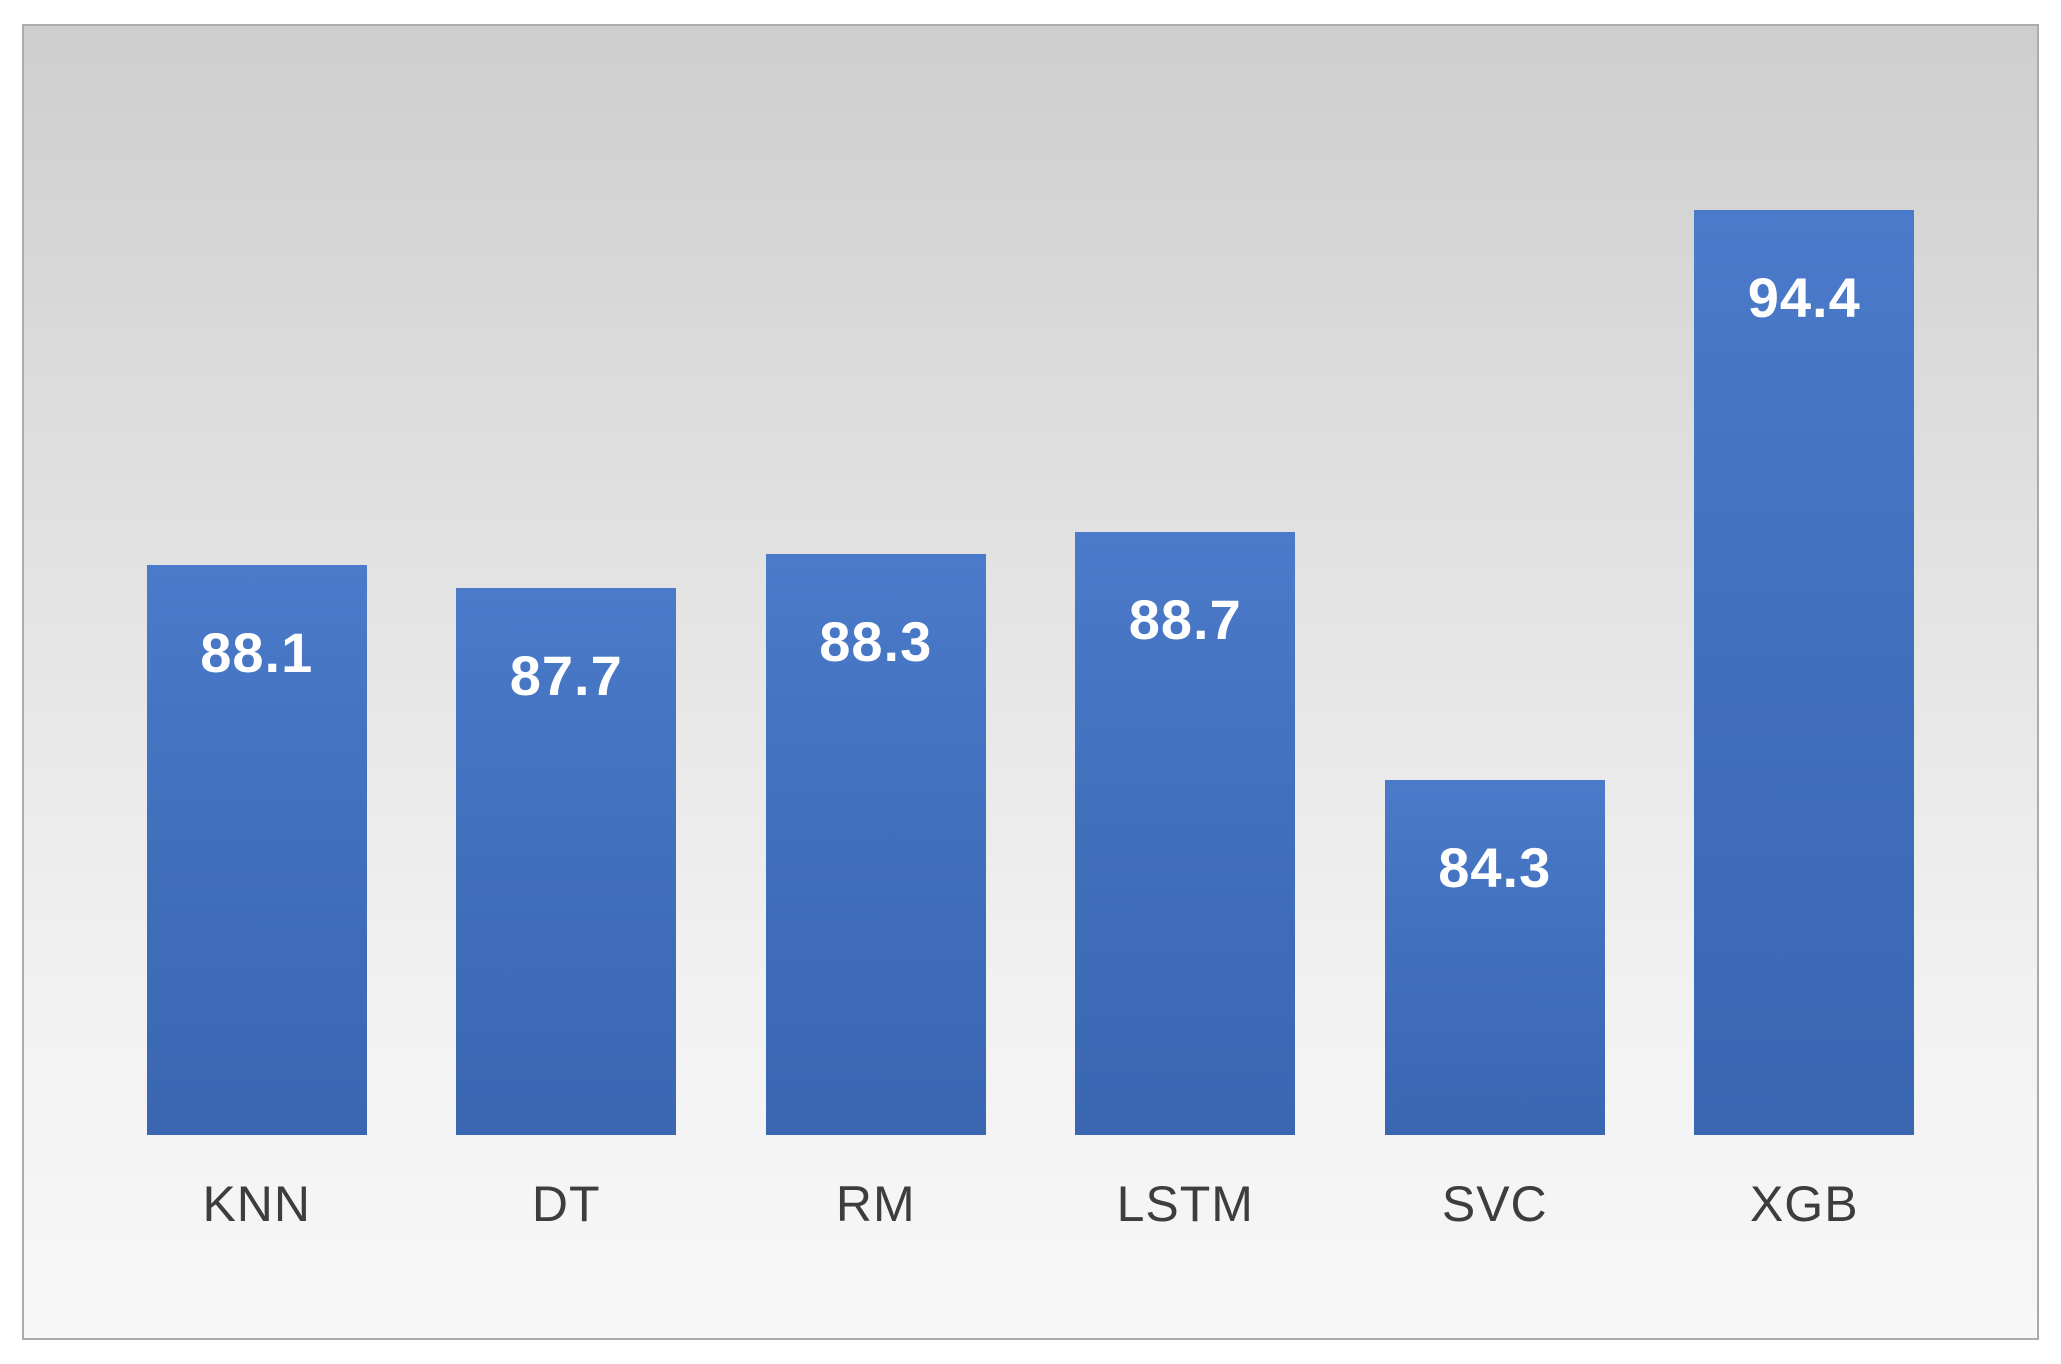  I want to click on bar-slot: 94.4, so click(1805, 627).